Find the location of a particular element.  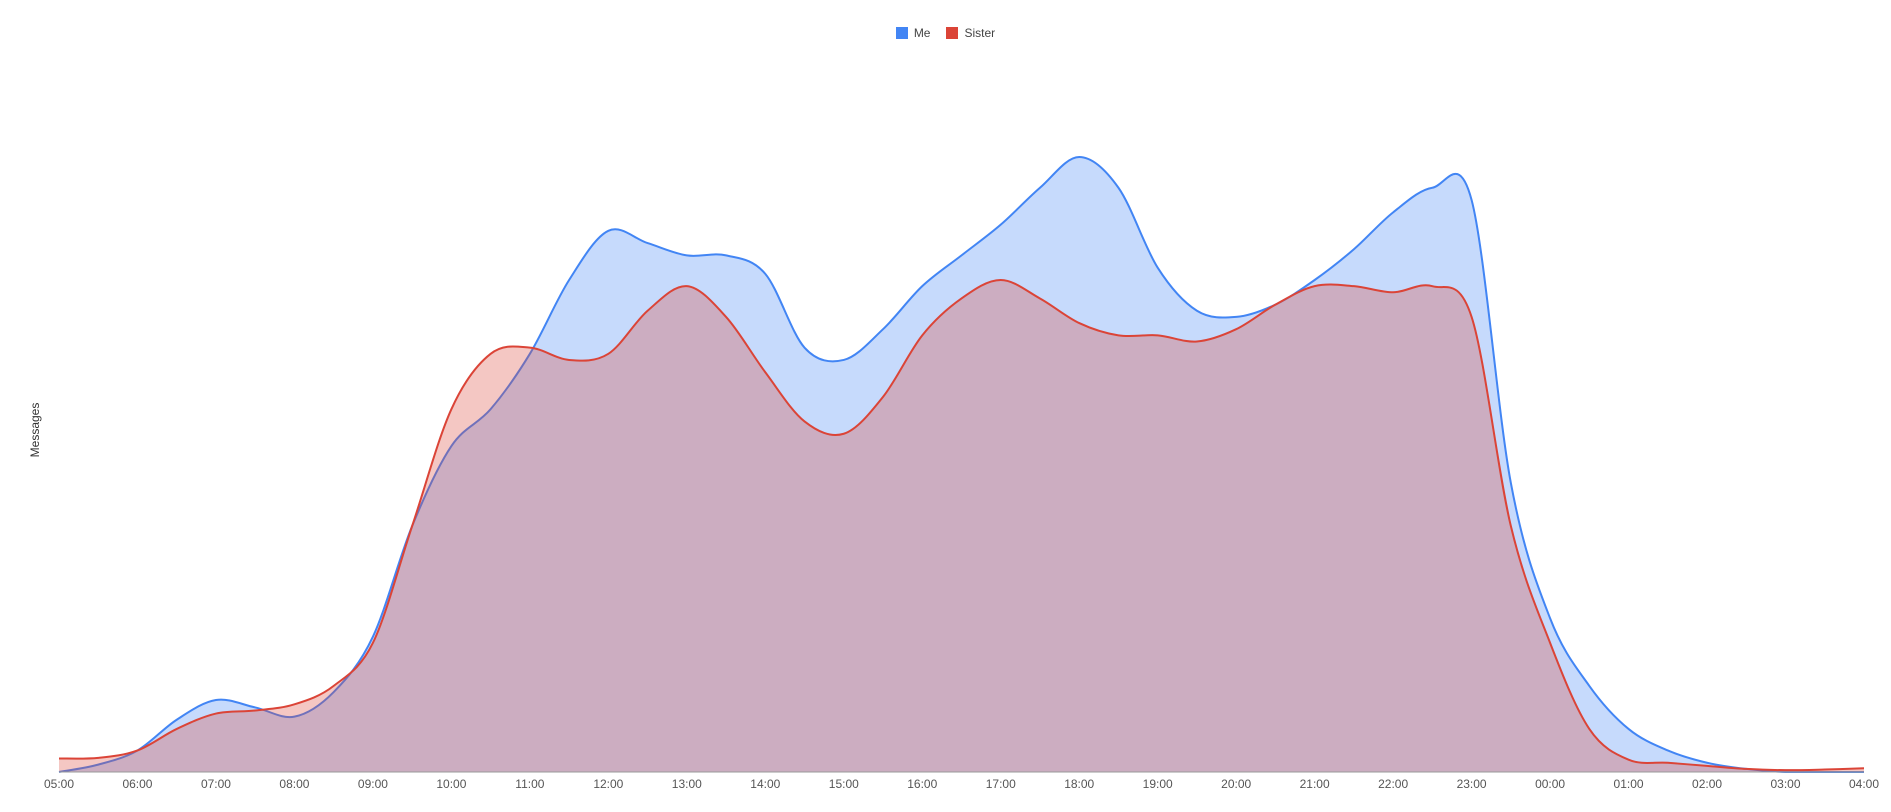

legend-item-sister: Sister is located at coordinates (970, 33).